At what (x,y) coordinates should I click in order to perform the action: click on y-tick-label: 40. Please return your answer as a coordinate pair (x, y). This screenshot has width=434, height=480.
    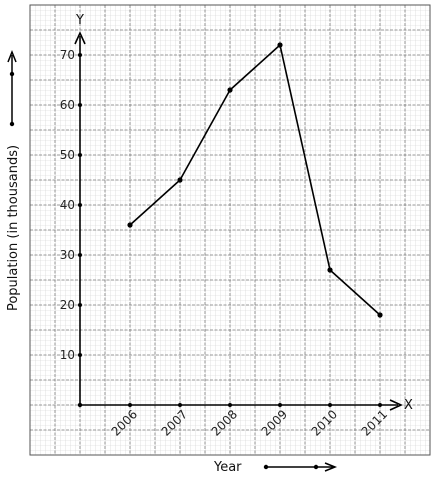
    Looking at the image, I should click on (67, 205).